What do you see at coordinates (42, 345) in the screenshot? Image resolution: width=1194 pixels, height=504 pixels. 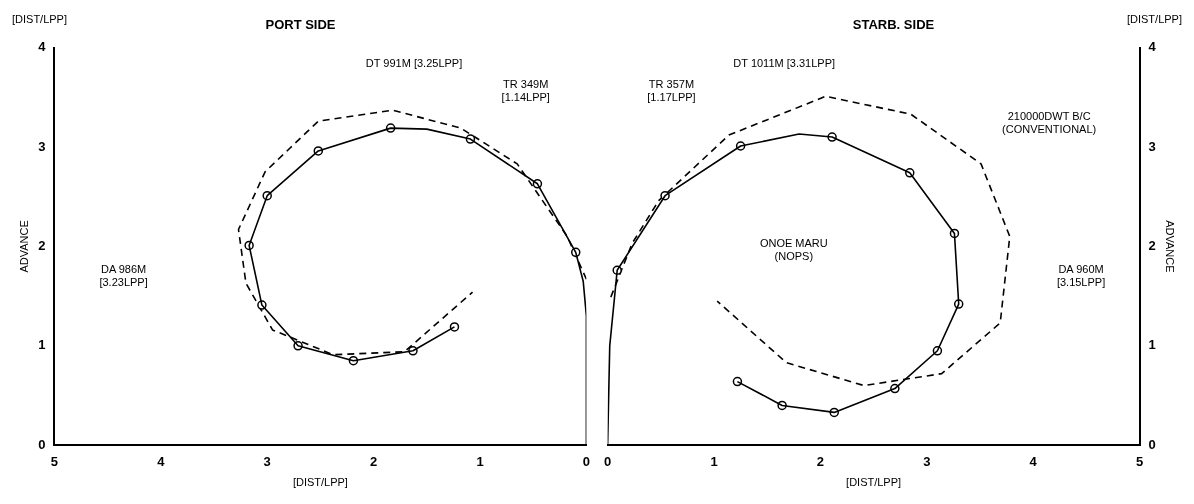 I see `y-tick-label: 1` at bounding box center [42, 345].